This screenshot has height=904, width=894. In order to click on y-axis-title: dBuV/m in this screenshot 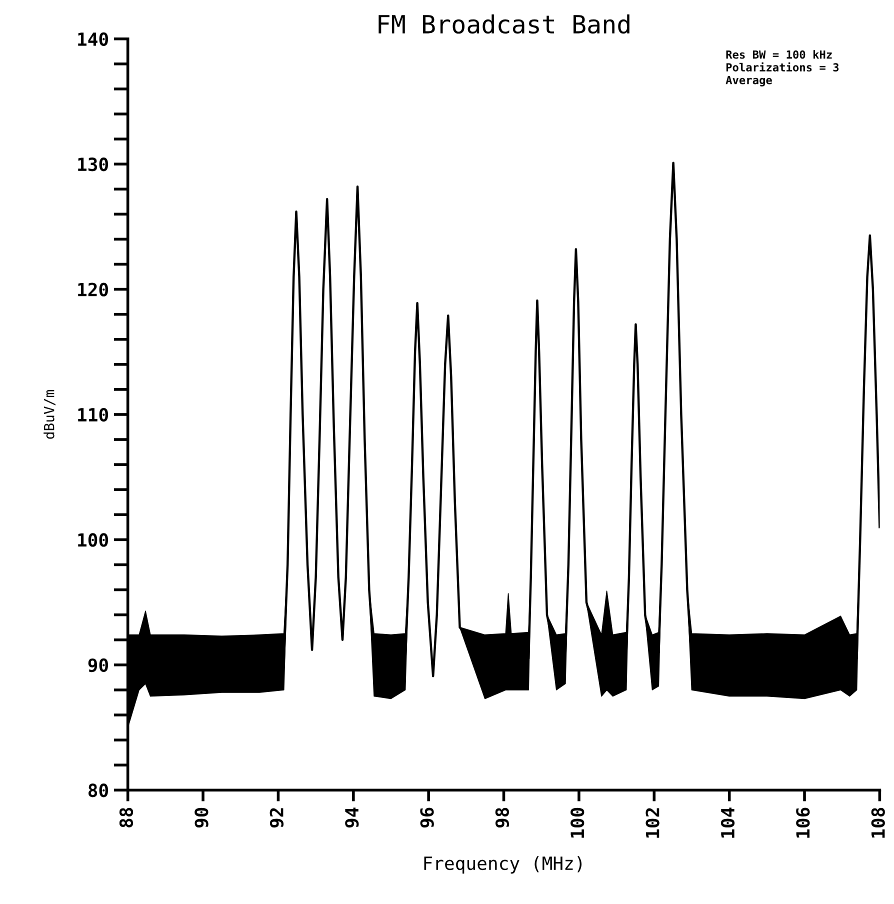, I will do `click(50, 414)`.